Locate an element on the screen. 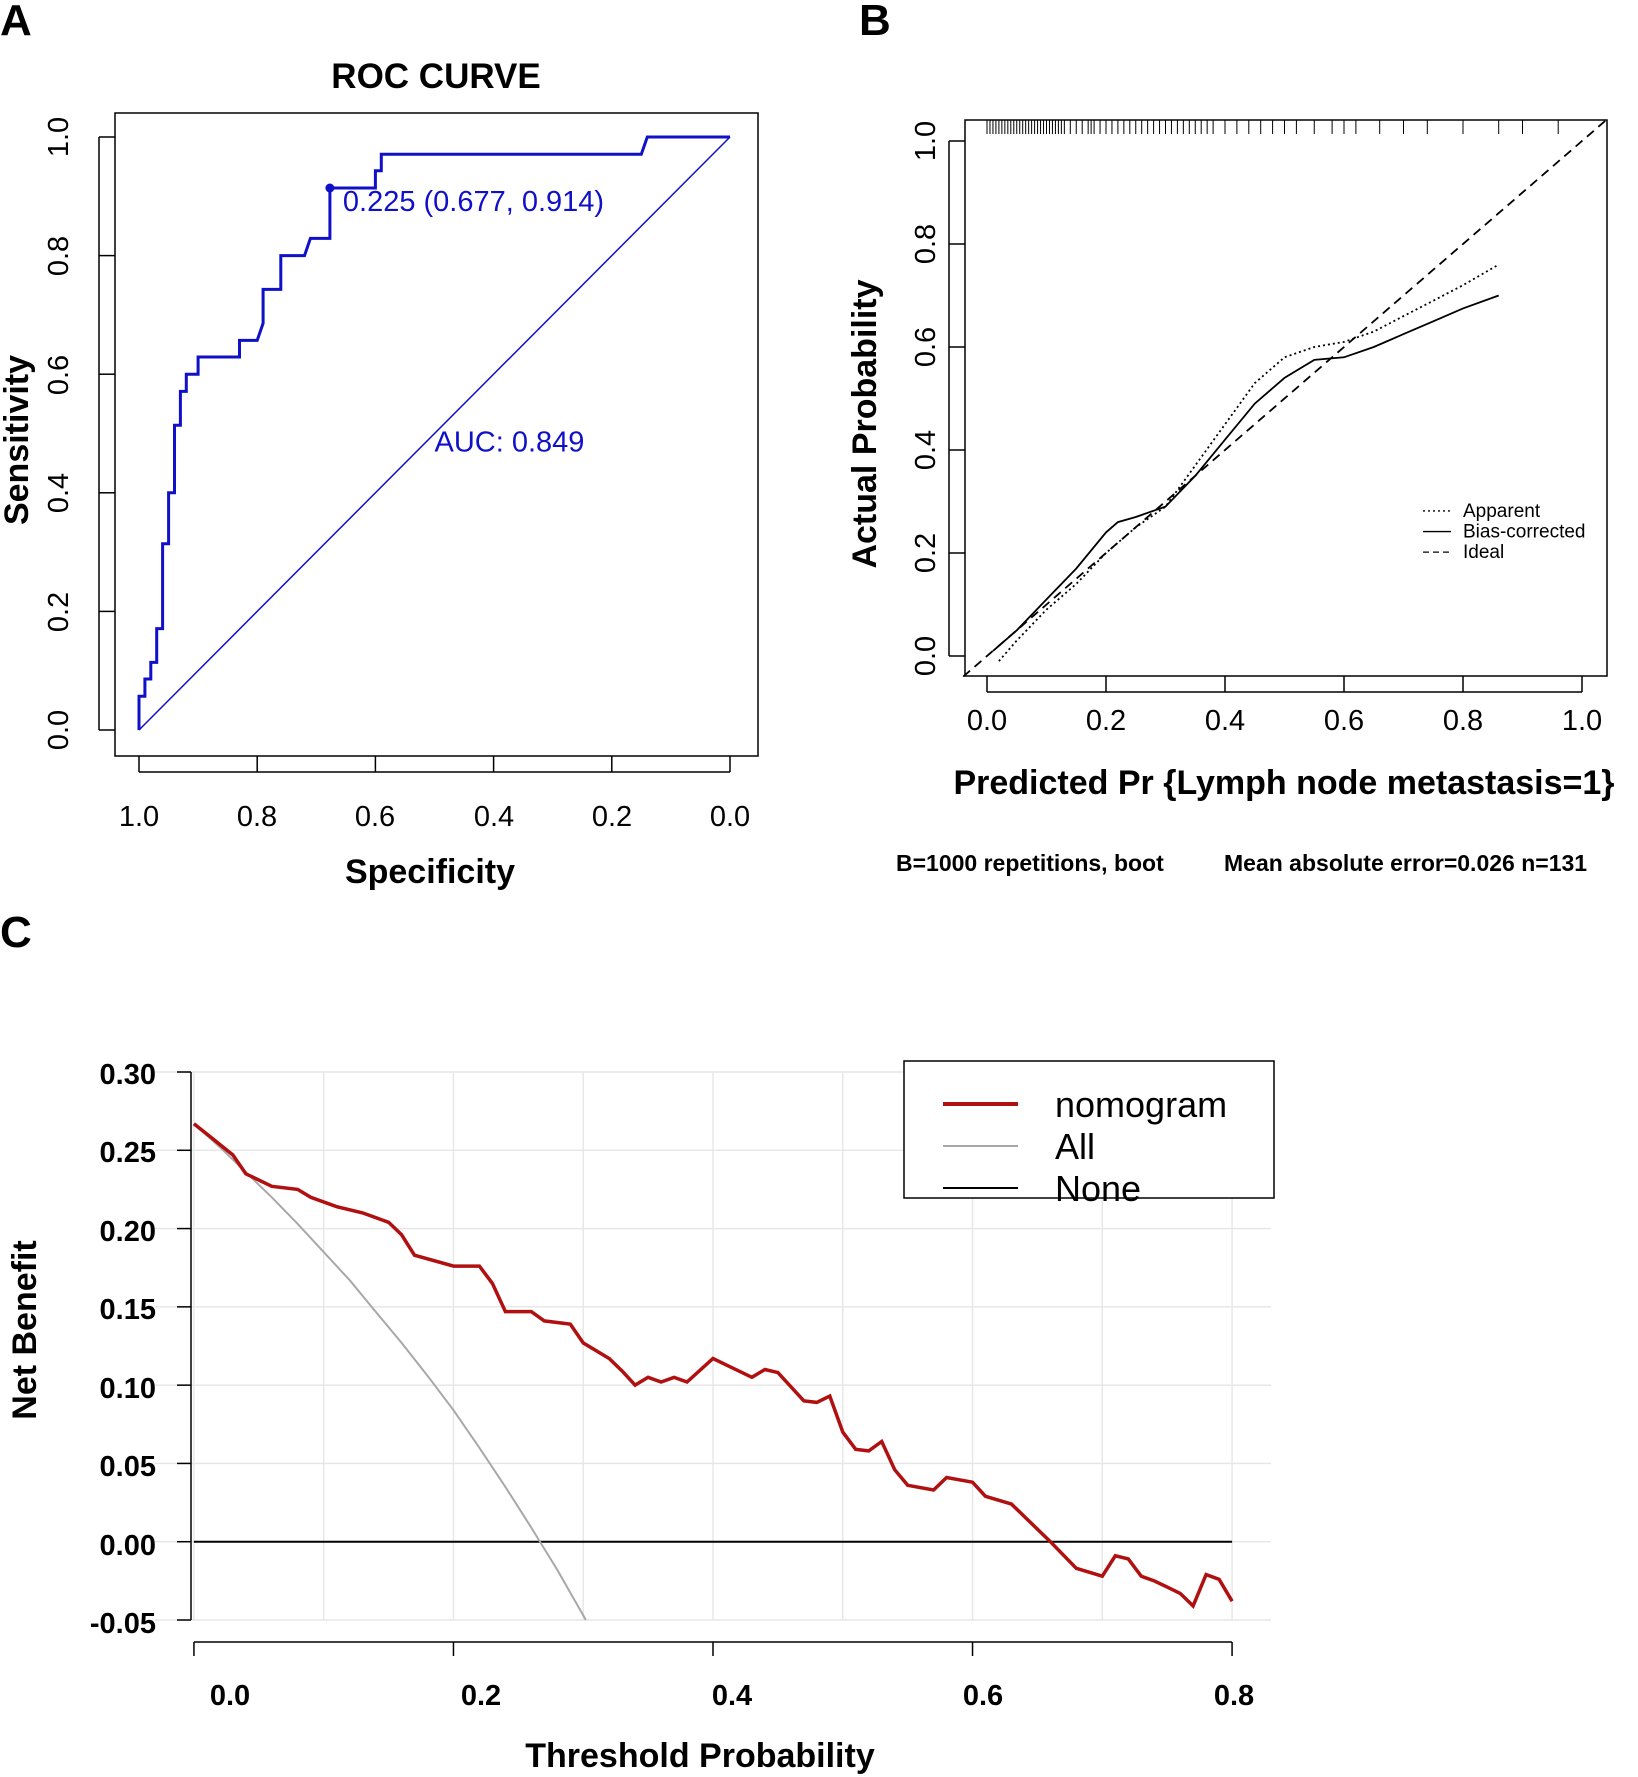  calibration-x-tick-label: 0.4 is located at coordinates (1225, 721).